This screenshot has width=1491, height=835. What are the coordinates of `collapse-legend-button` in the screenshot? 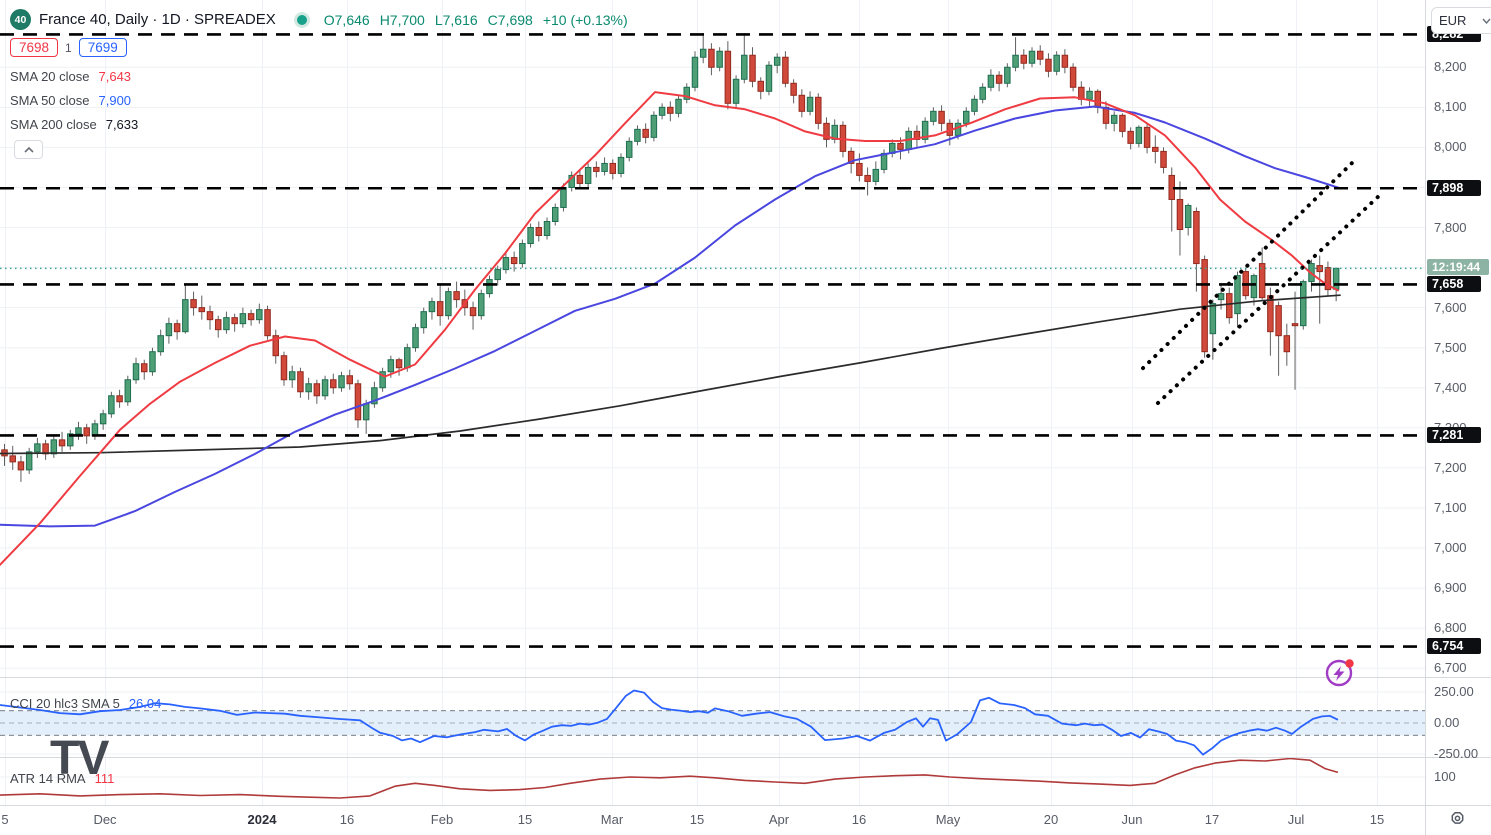 It's located at (28, 149).